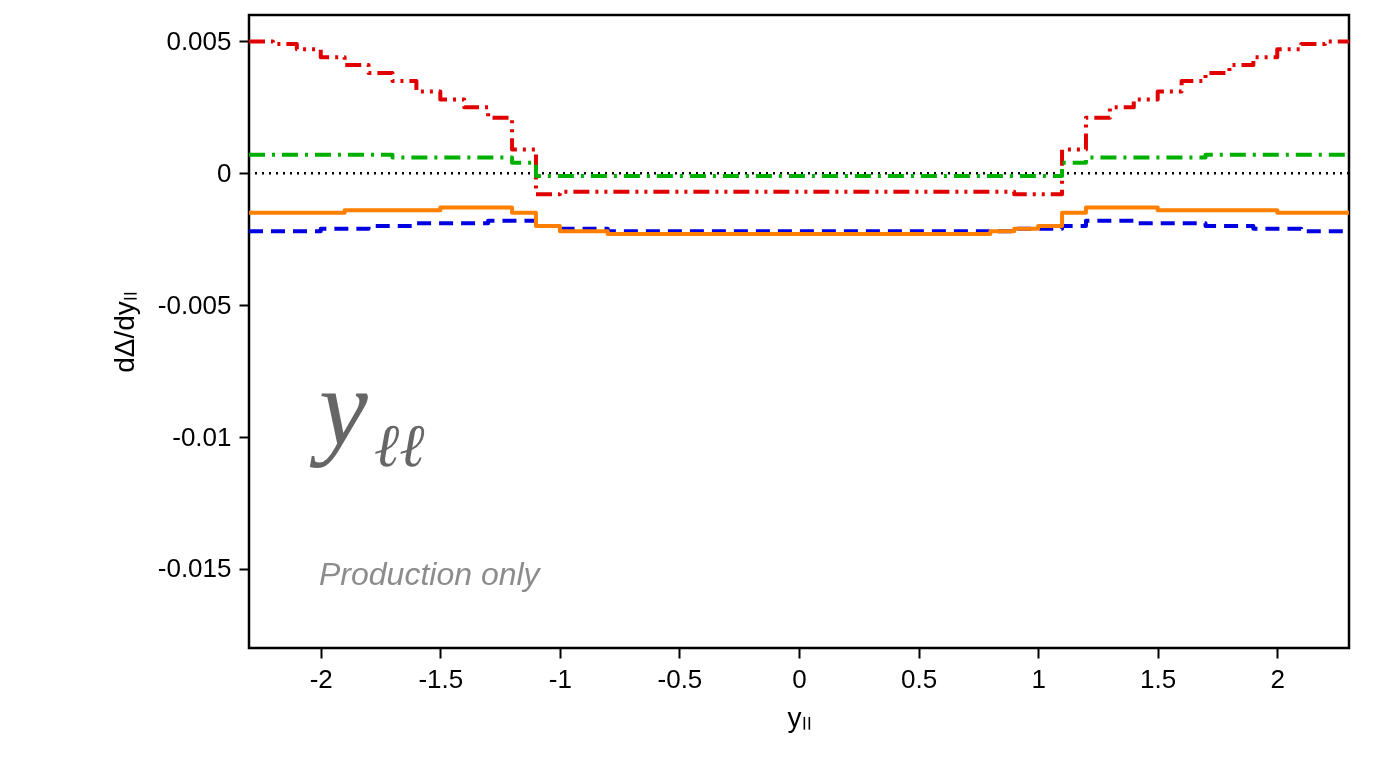  Describe the element at coordinates (919, 678) in the screenshot. I see `x-tick-label: 0.5` at that location.